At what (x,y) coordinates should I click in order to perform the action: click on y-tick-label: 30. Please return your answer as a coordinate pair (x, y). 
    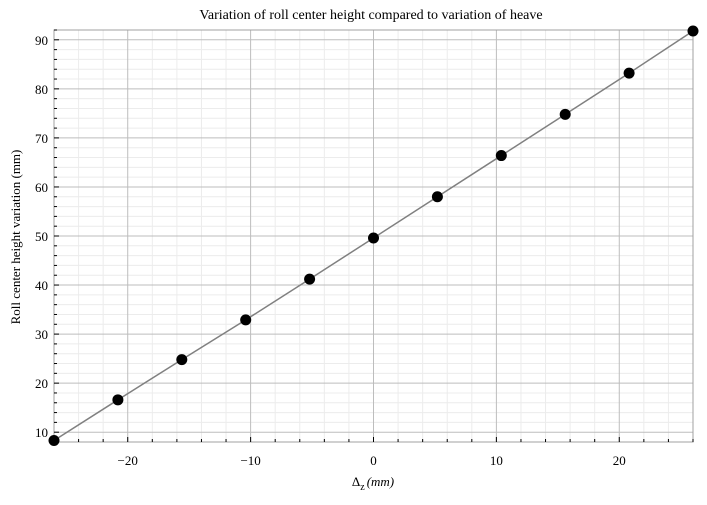
    Looking at the image, I should click on (41, 334).